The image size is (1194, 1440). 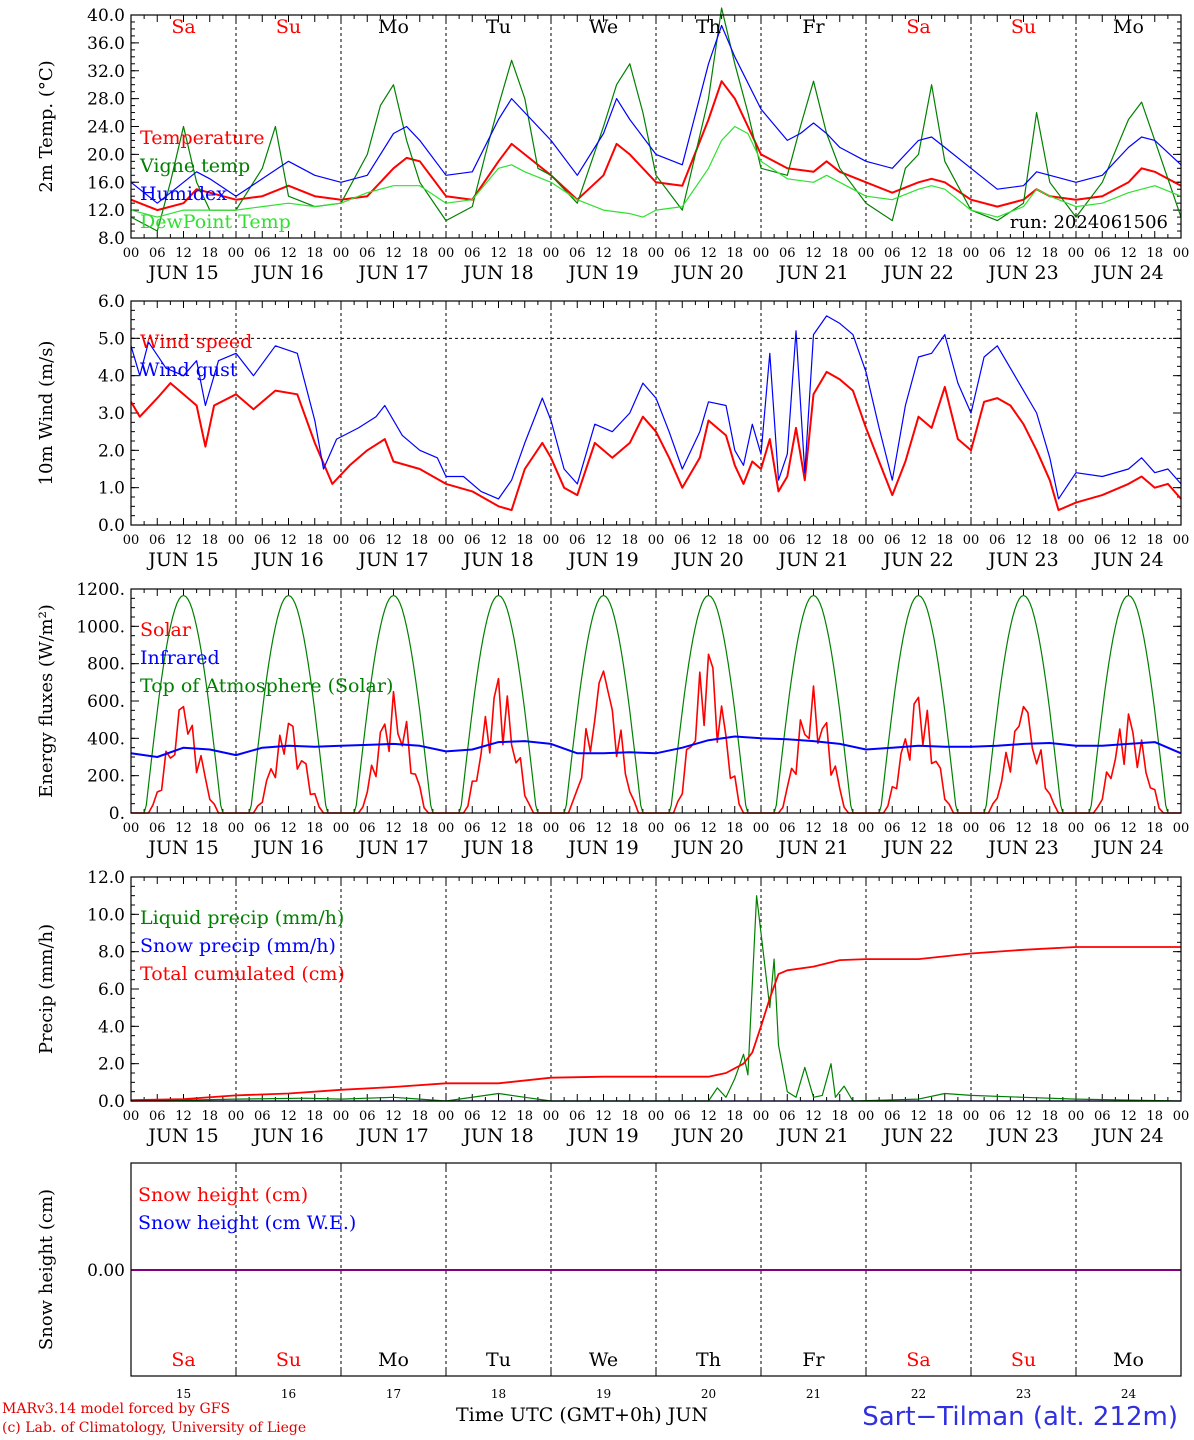 What do you see at coordinates (655, 1023) in the screenshot?
I see `total-cumulated-line` at bounding box center [655, 1023].